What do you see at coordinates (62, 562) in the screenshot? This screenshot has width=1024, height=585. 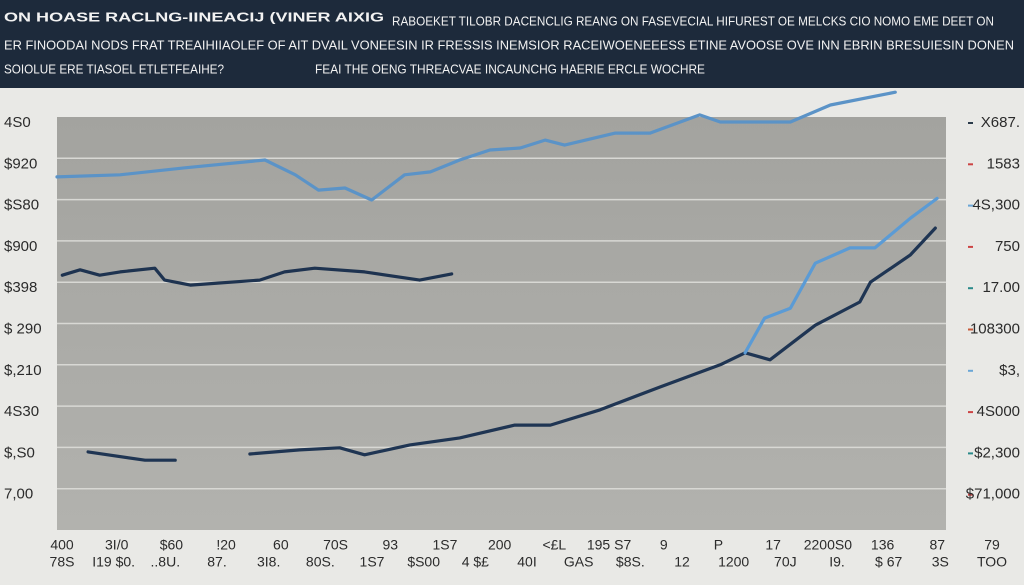 I see `x-tick-label: 78S` at bounding box center [62, 562].